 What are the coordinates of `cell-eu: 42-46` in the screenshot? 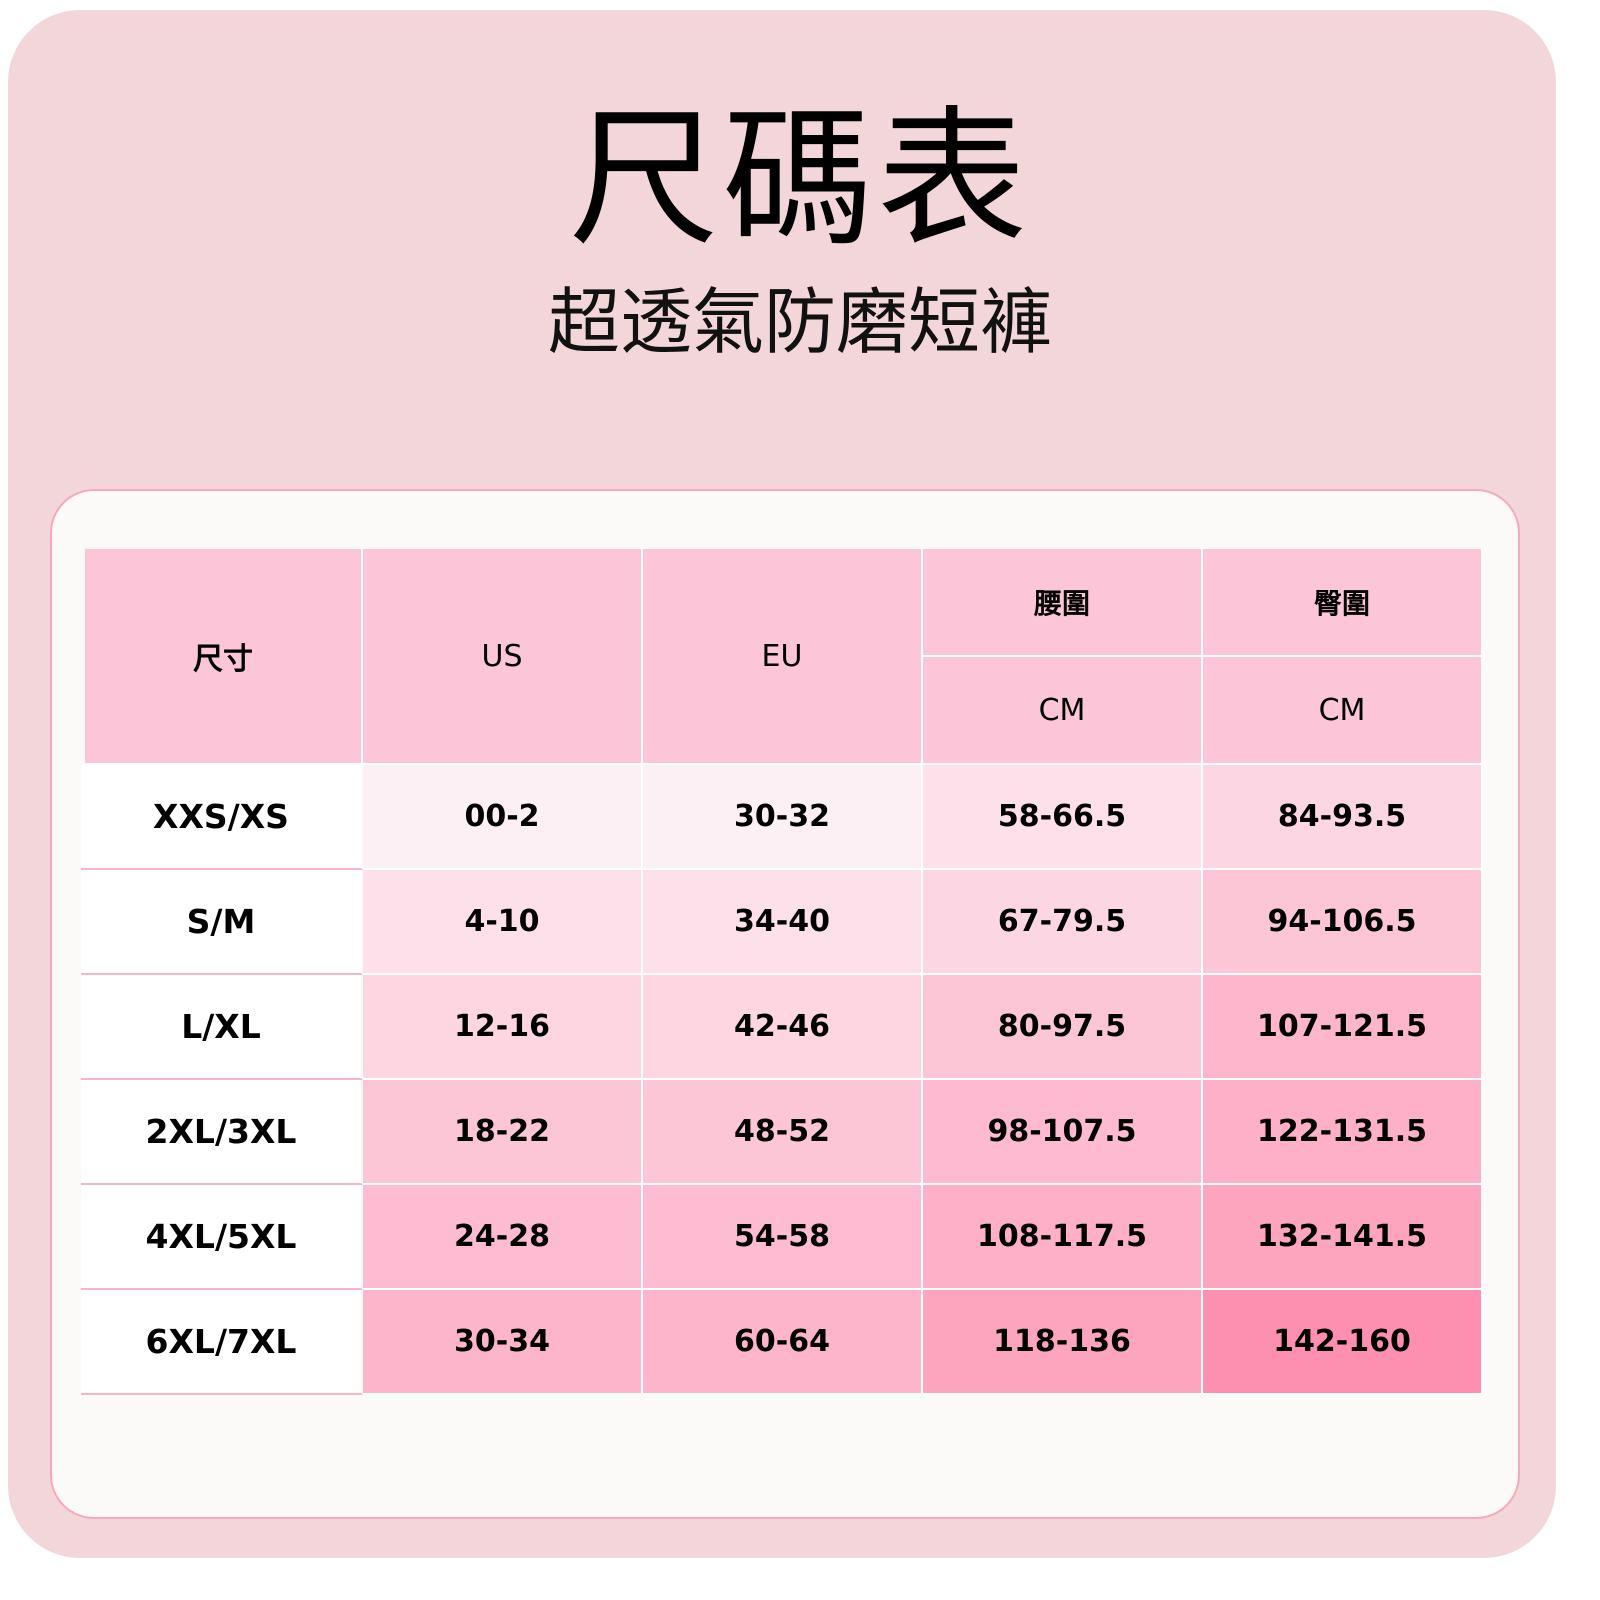 It's located at (783, 1027).